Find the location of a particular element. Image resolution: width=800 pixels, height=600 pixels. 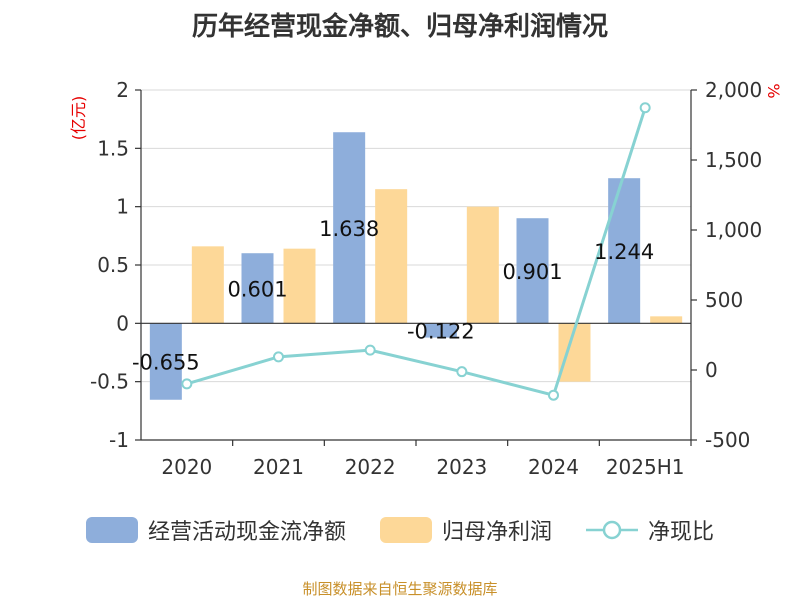

left-tick-label: -0.5 is located at coordinates (109, 382).